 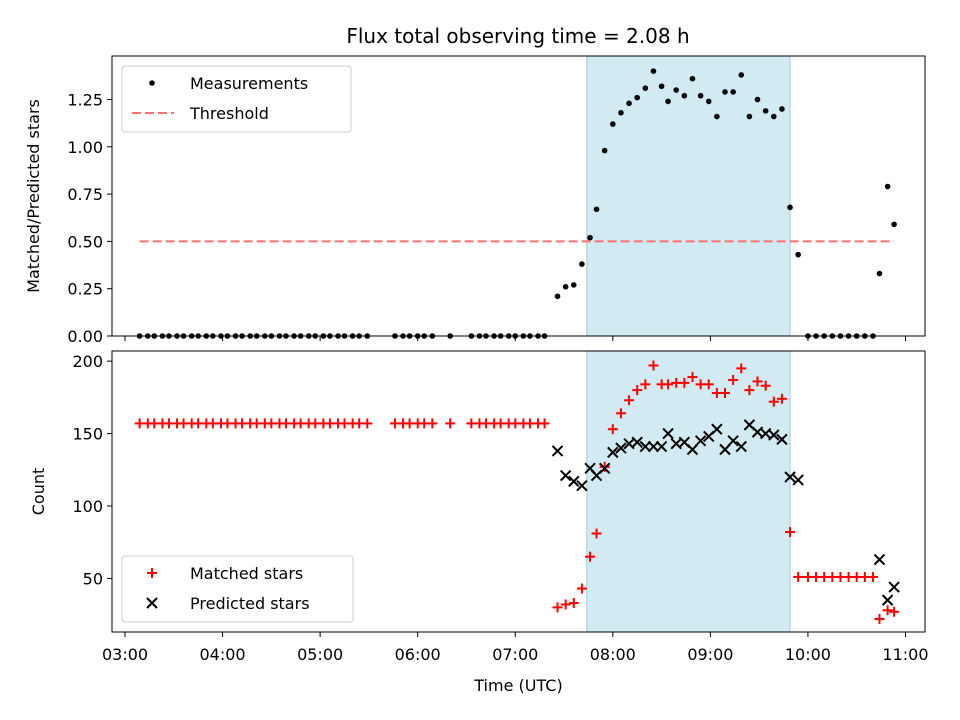 I want to click on bottom-y-tick-label: 200, so click(x=87, y=361).